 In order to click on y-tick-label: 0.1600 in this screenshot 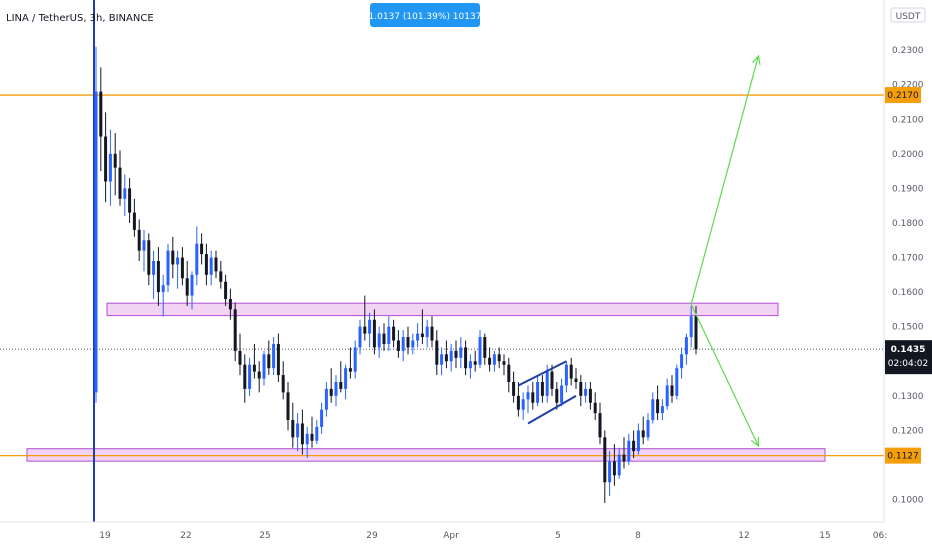, I will do `click(908, 293)`.